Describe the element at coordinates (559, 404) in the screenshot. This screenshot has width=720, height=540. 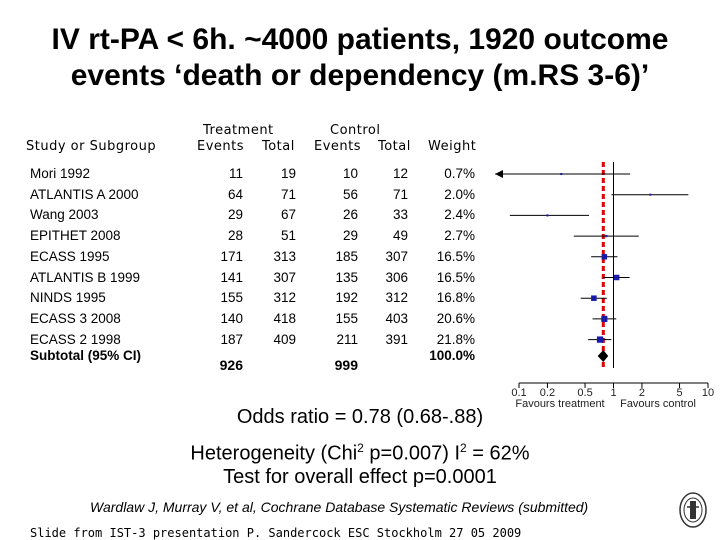
I see `favours-treatment-label: Favours treatment` at that location.